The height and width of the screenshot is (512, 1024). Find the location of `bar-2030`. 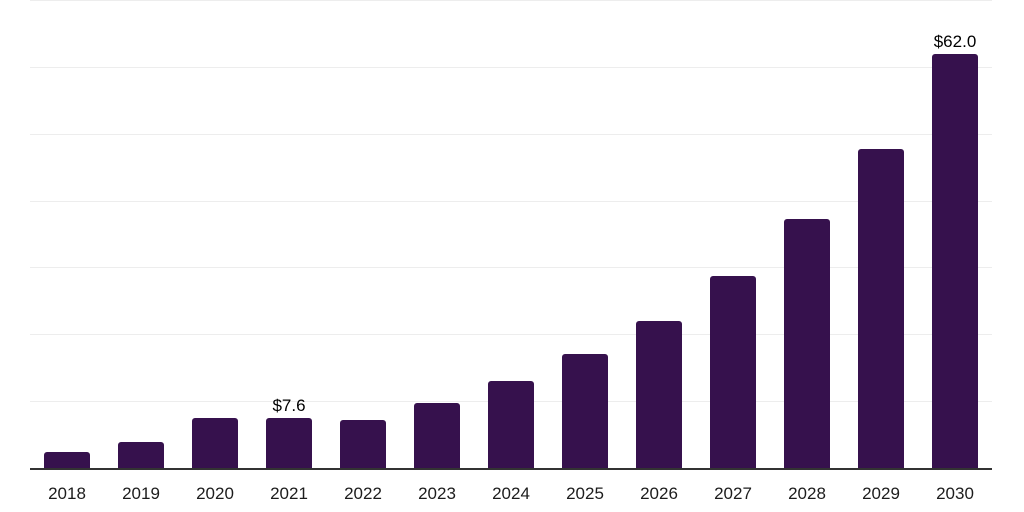

bar-2030 is located at coordinates (955, 261).